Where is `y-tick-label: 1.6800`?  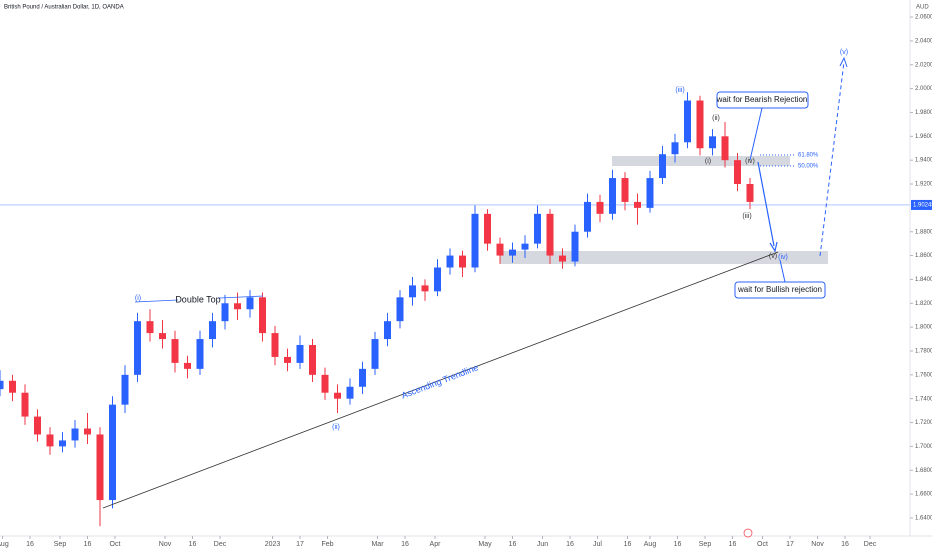
y-tick-label: 1.6800 is located at coordinates (923, 471).